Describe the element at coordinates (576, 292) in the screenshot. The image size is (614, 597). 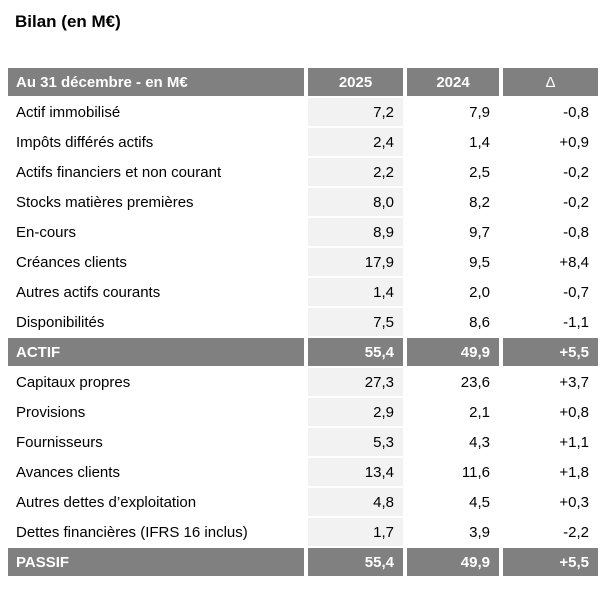
I see `value-delta: -0,7` at that location.